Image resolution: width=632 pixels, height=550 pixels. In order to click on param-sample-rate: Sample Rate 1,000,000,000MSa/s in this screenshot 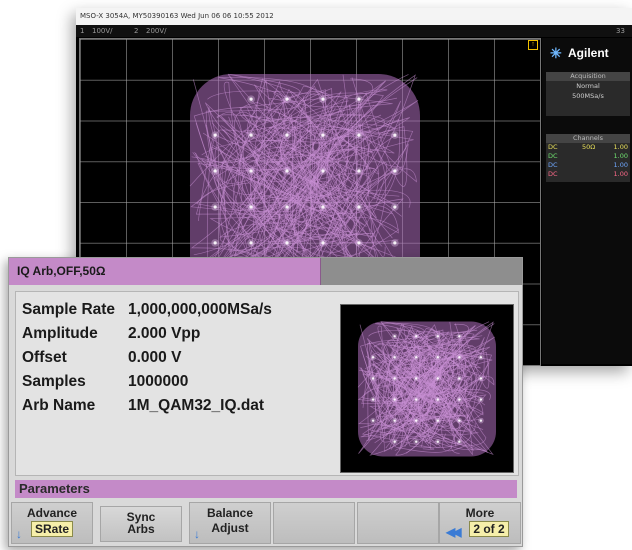, I will do `click(147, 310)`.